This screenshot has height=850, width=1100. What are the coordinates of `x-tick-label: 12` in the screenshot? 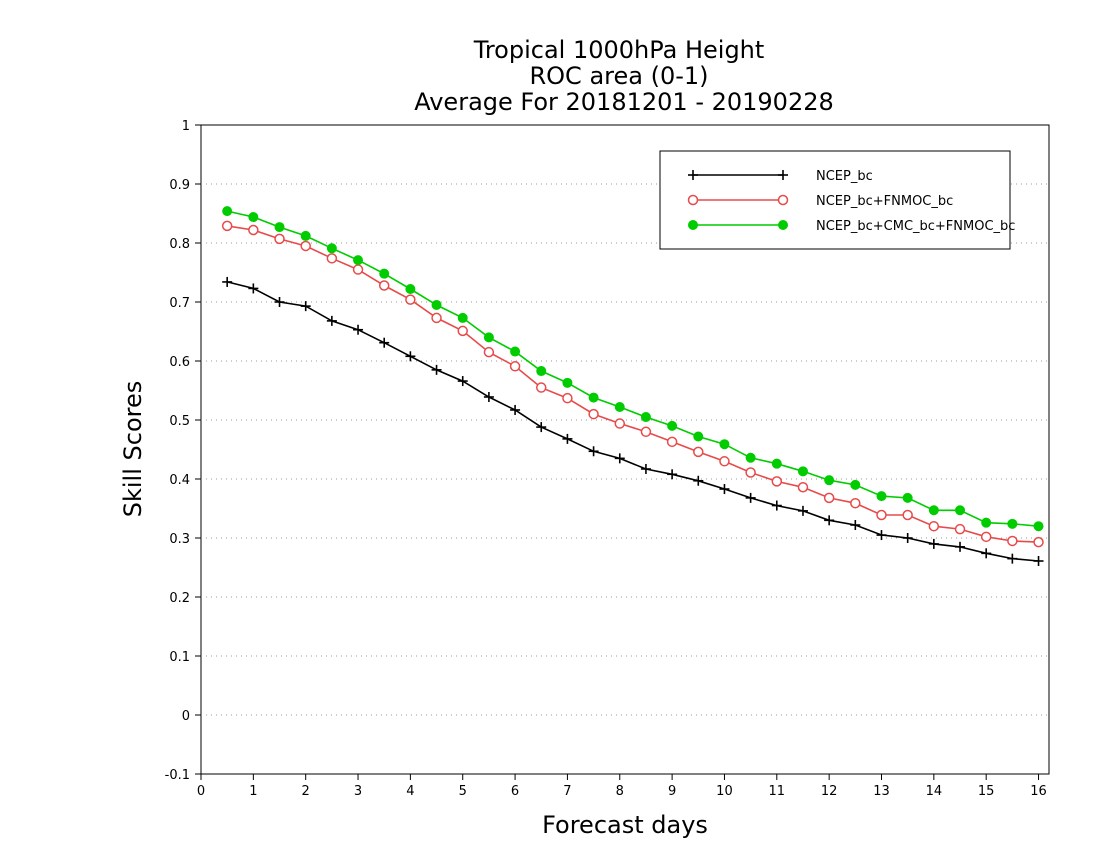 It's located at (829, 791).